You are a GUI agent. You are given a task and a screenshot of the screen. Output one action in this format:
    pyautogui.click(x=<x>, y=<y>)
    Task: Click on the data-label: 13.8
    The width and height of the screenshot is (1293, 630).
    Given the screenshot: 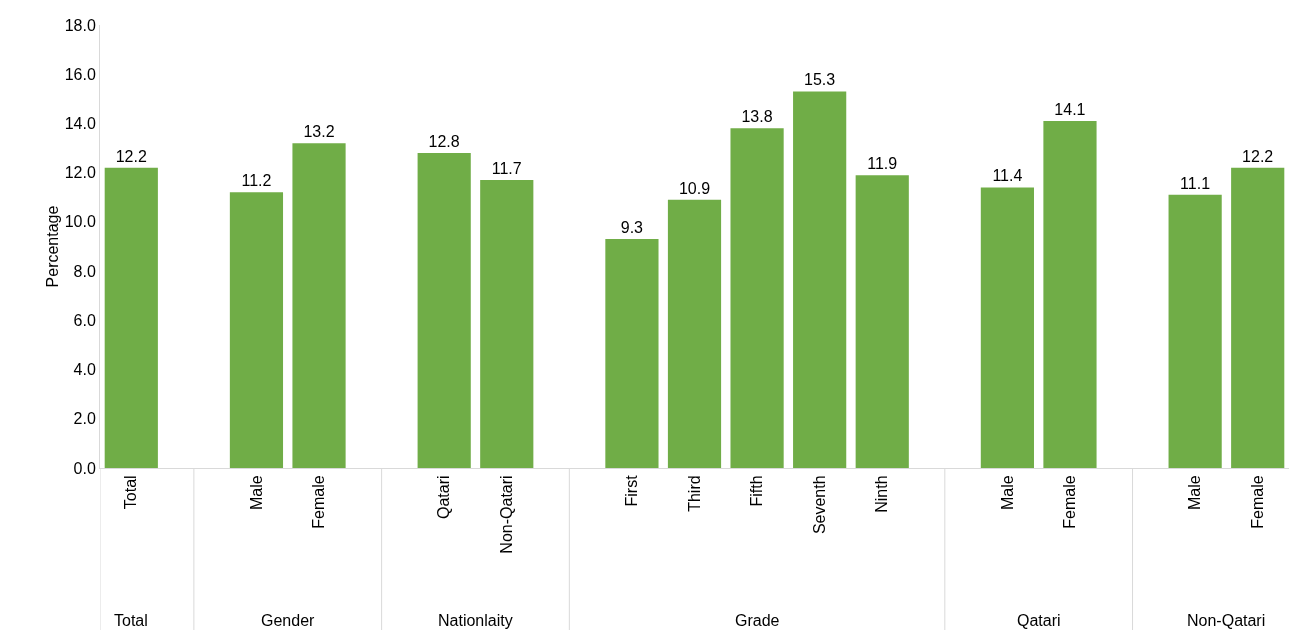 What is the action you would take?
    pyautogui.click(x=757, y=117)
    